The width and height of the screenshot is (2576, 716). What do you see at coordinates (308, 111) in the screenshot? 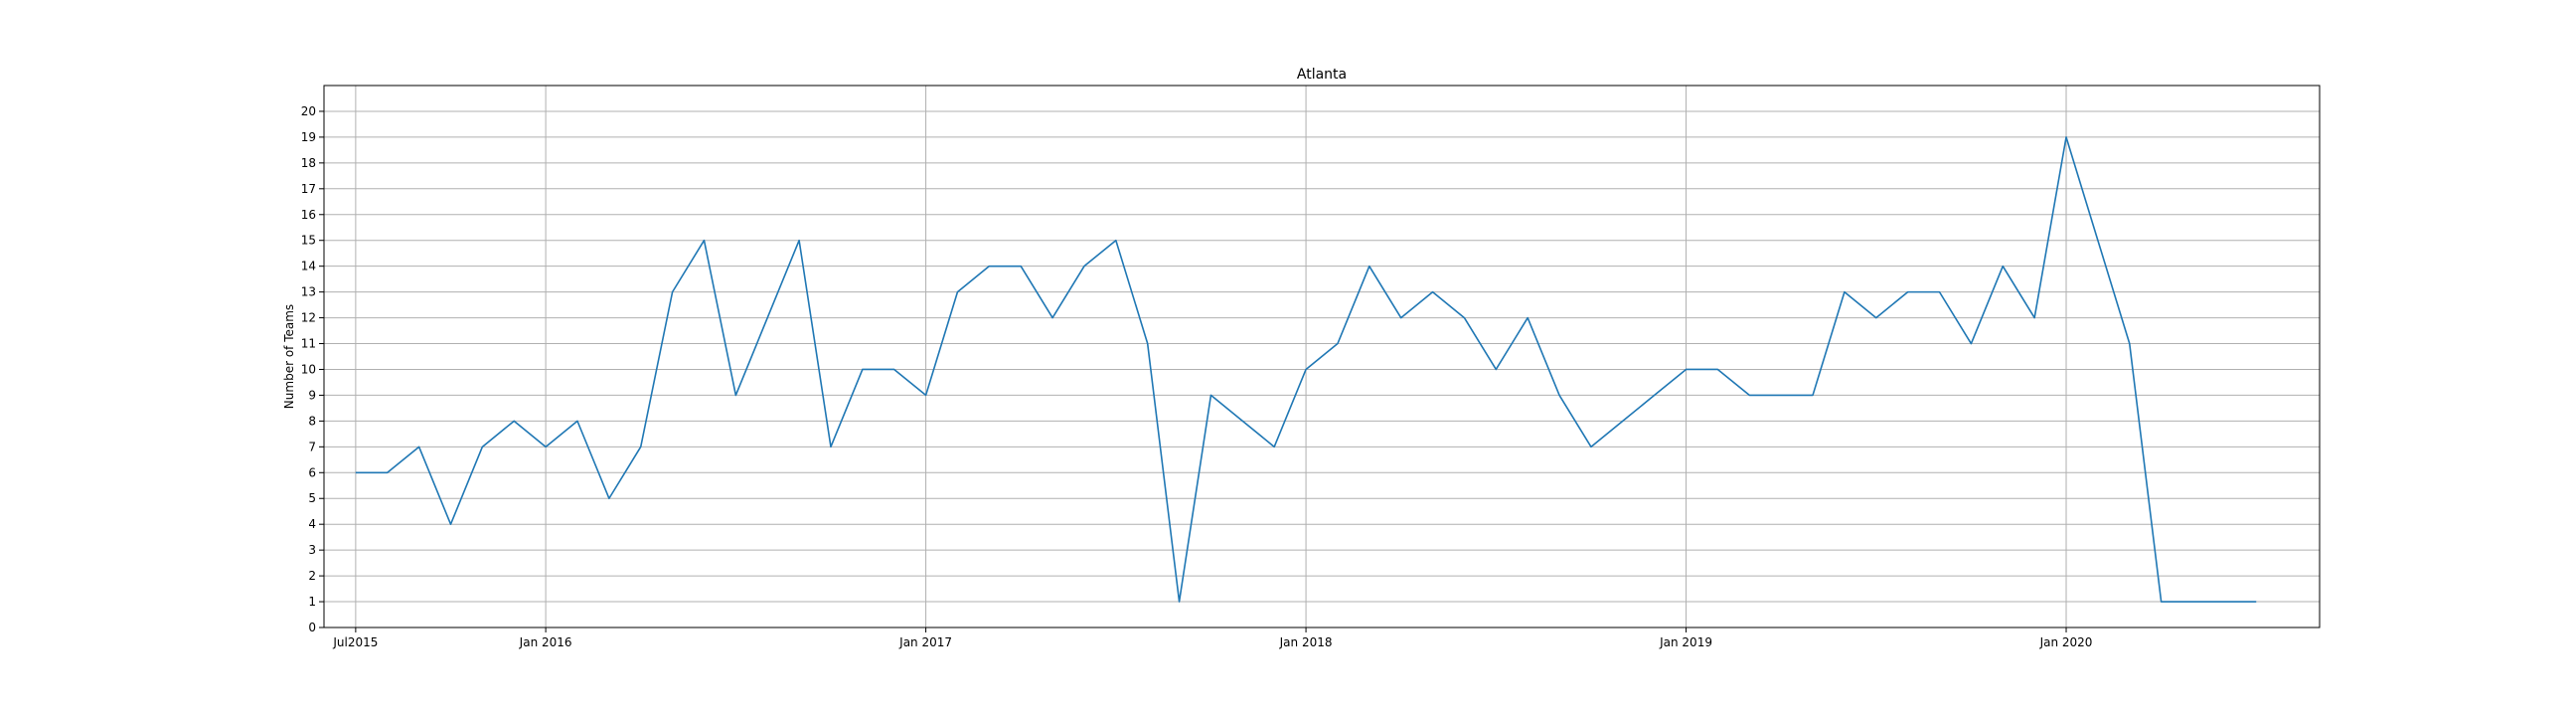
I see `y-tick-label: 20` at bounding box center [308, 111].